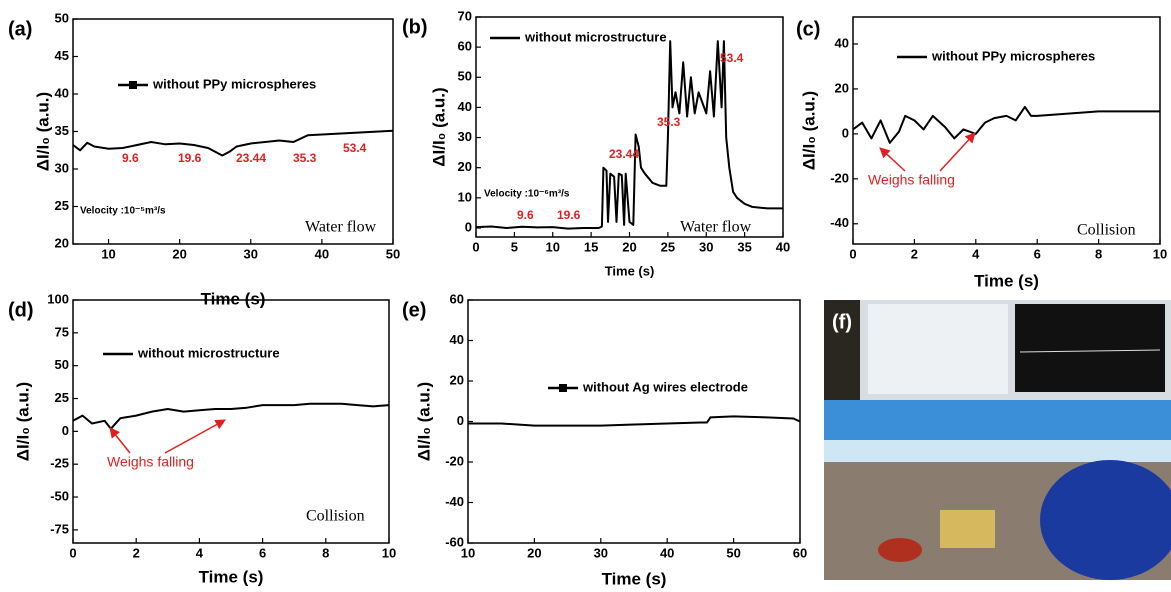  Describe the element at coordinates (1037, 253) in the screenshot. I see `x-tick-label: 6` at that location.